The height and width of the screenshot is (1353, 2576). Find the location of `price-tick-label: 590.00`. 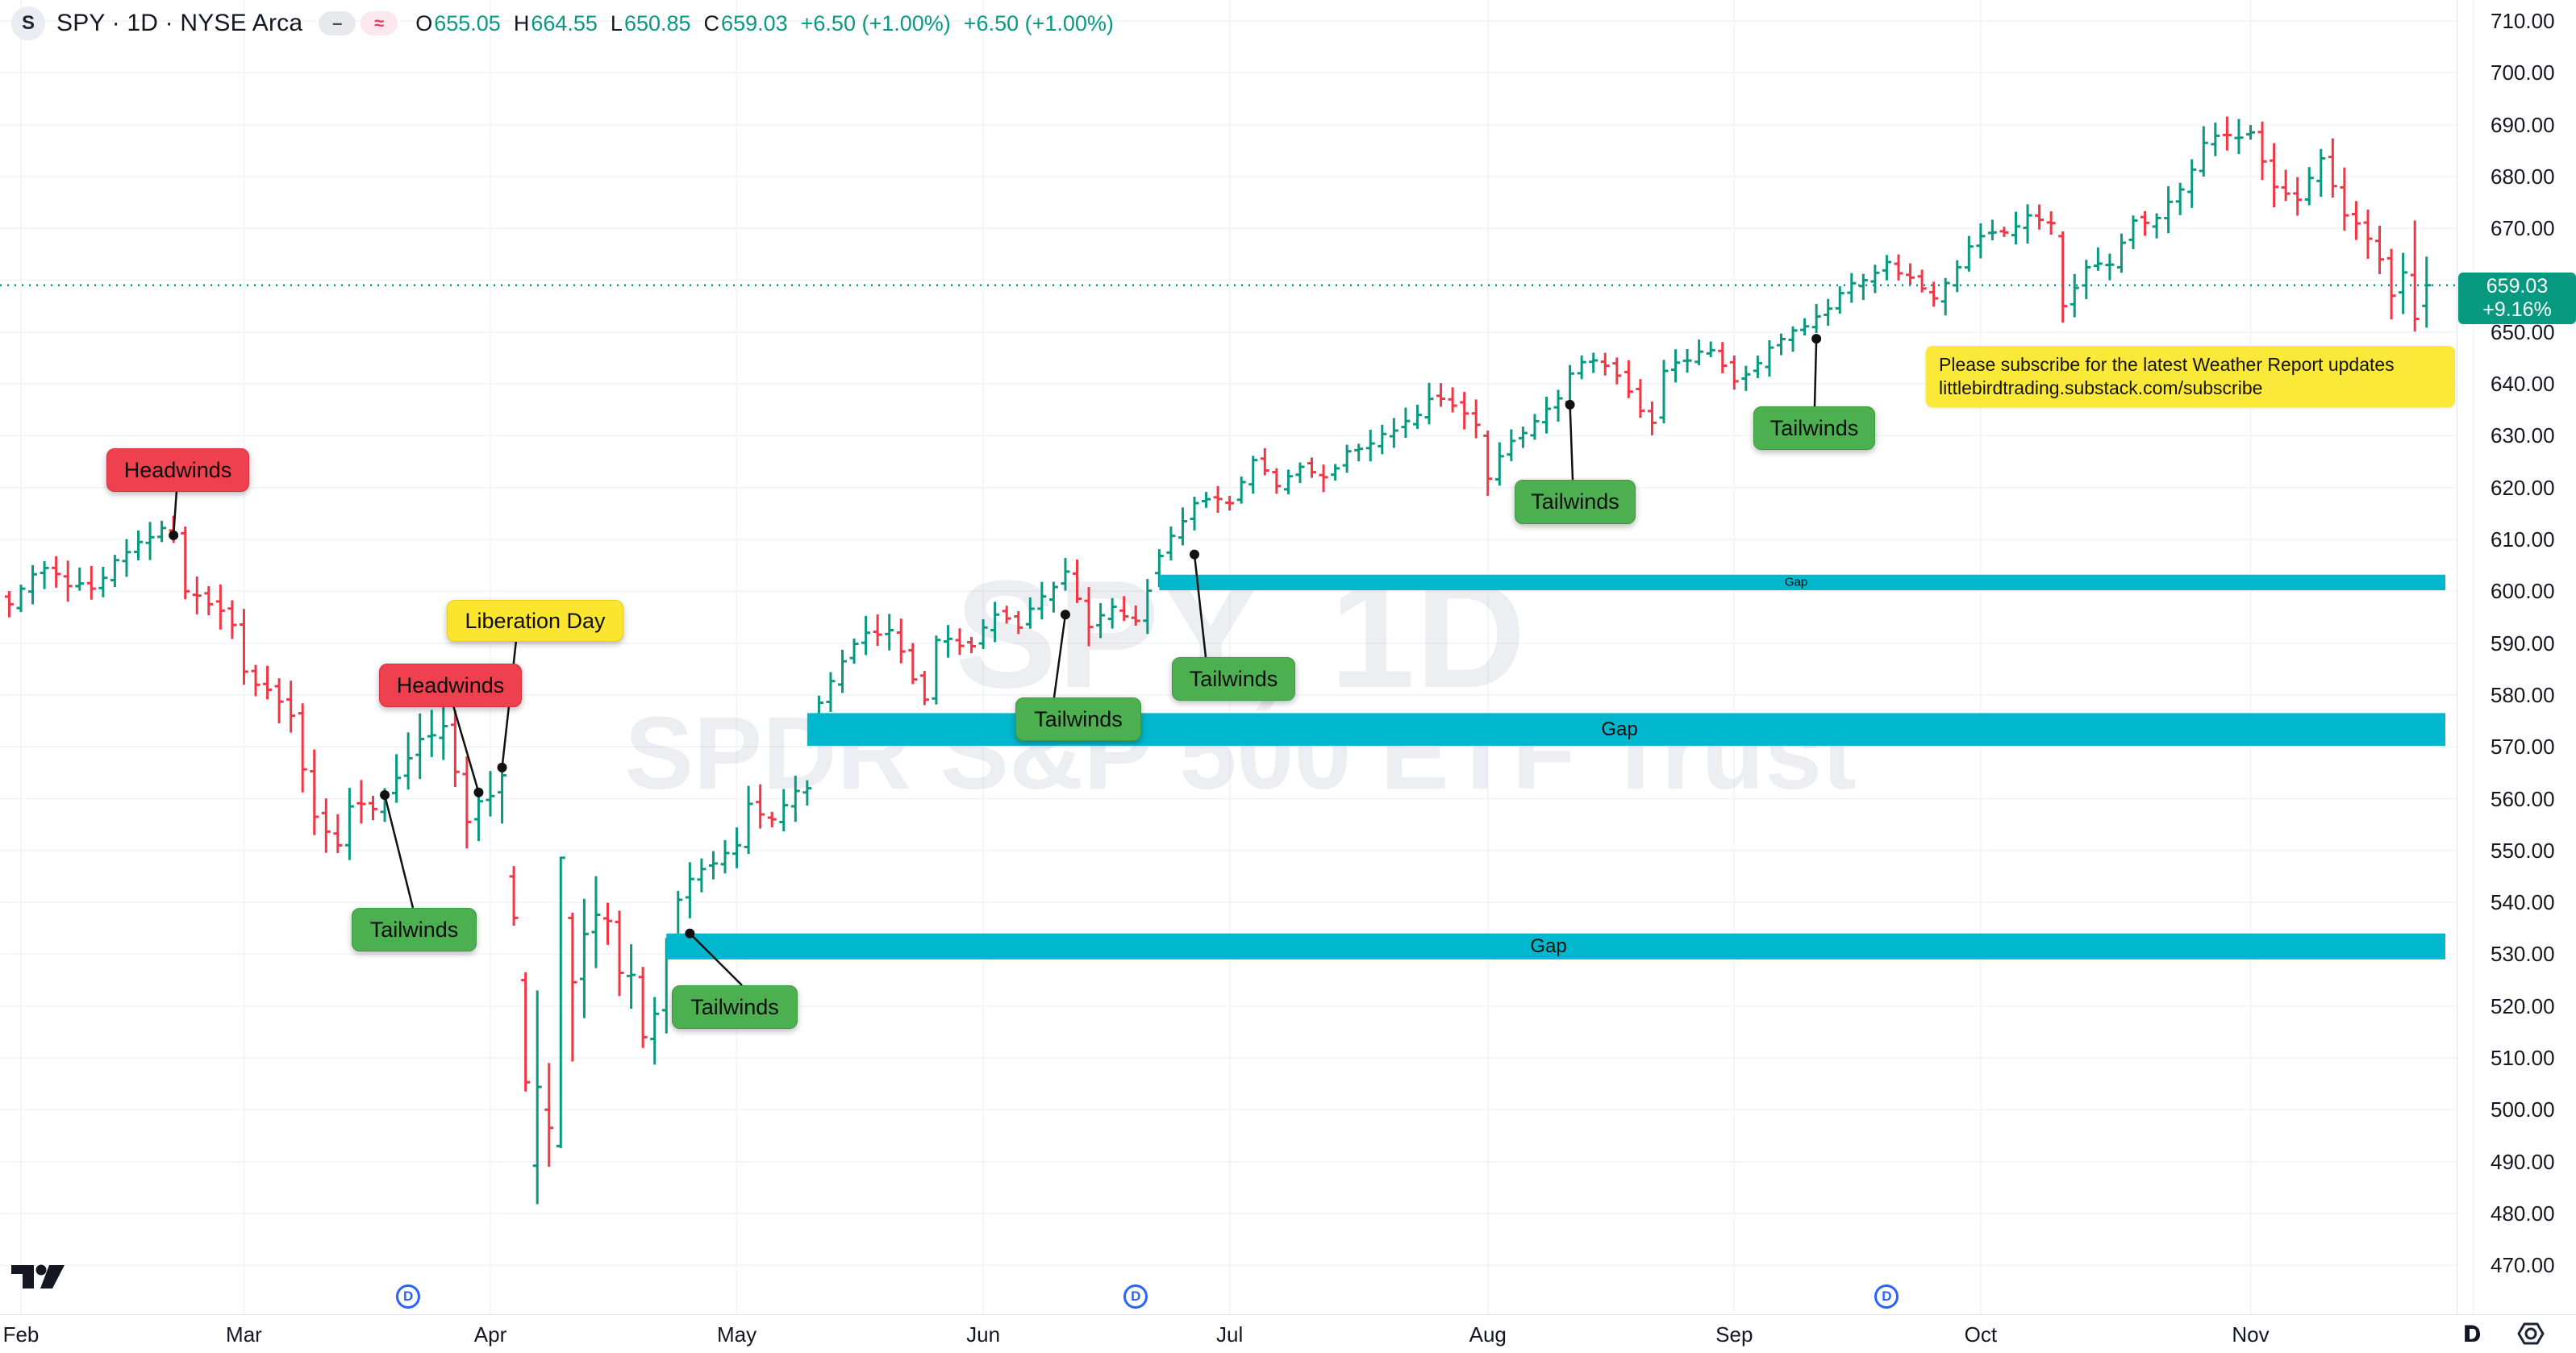

price-tick-label: 590.00 is located at coordinates (2523, 643).